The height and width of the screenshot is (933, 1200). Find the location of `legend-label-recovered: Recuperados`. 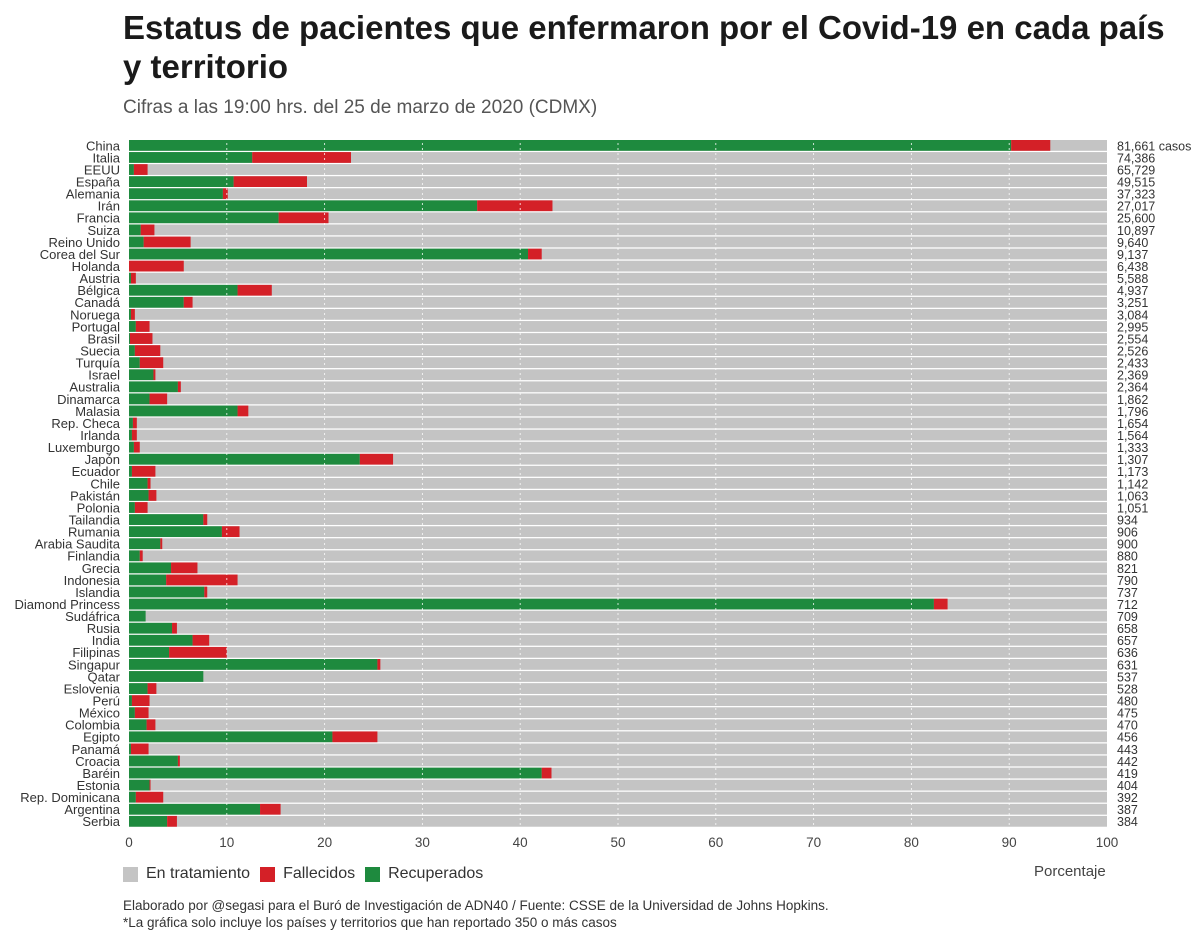

legend-label-recovered: Recuperados is located at coordinates (436, 873).